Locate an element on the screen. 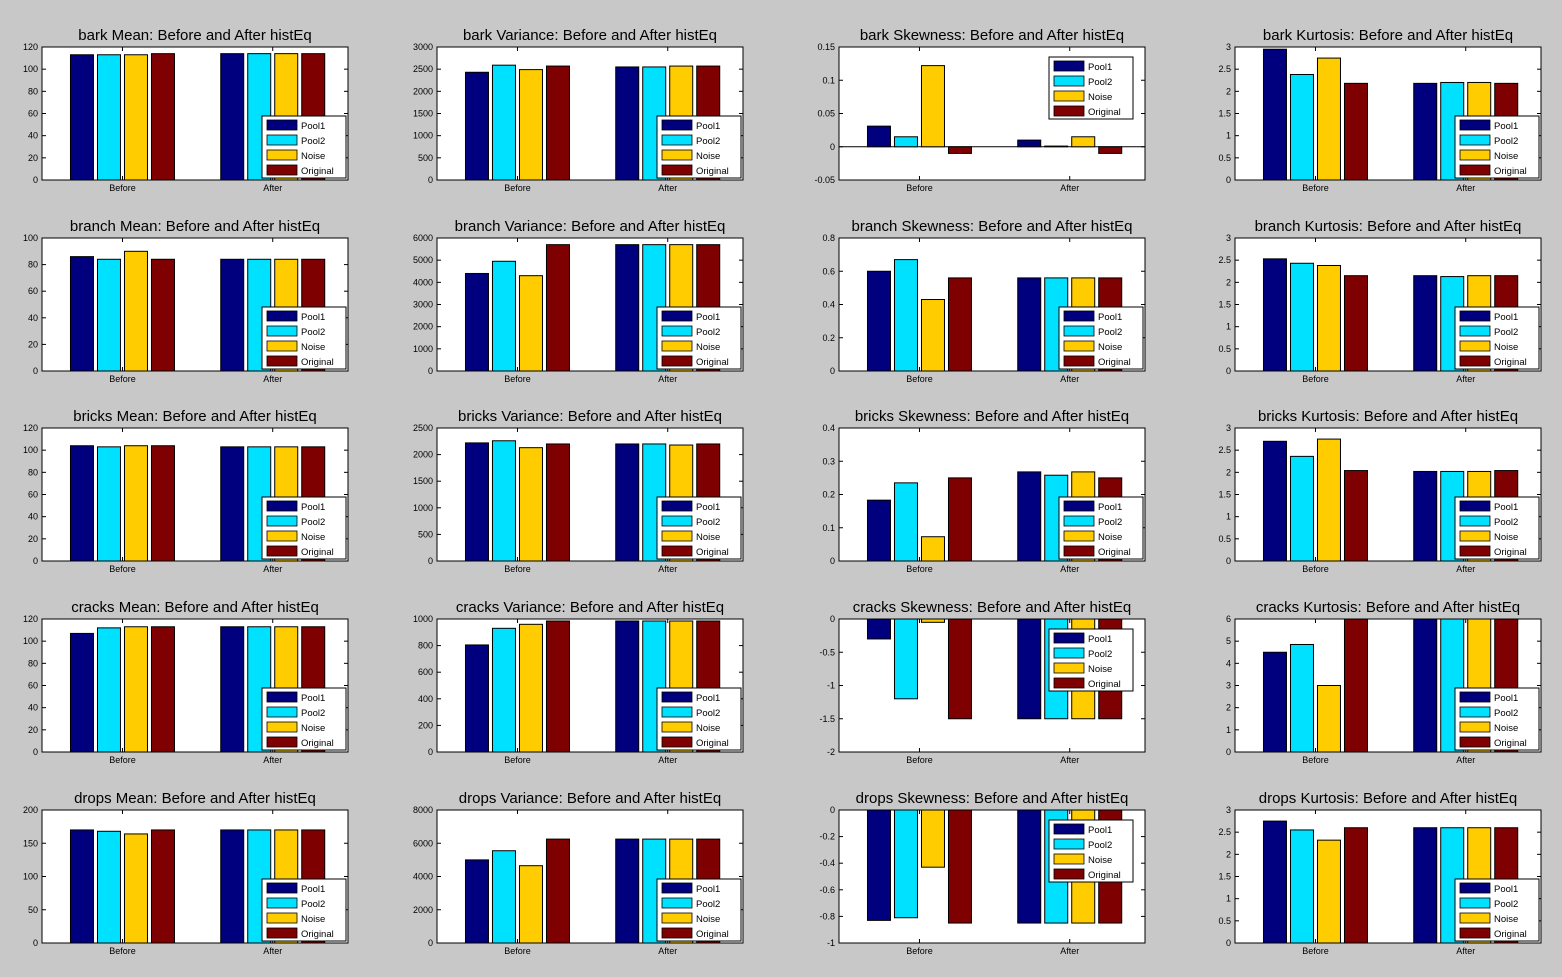  y-tick-label: 60 is located at coordinates (33, 291).